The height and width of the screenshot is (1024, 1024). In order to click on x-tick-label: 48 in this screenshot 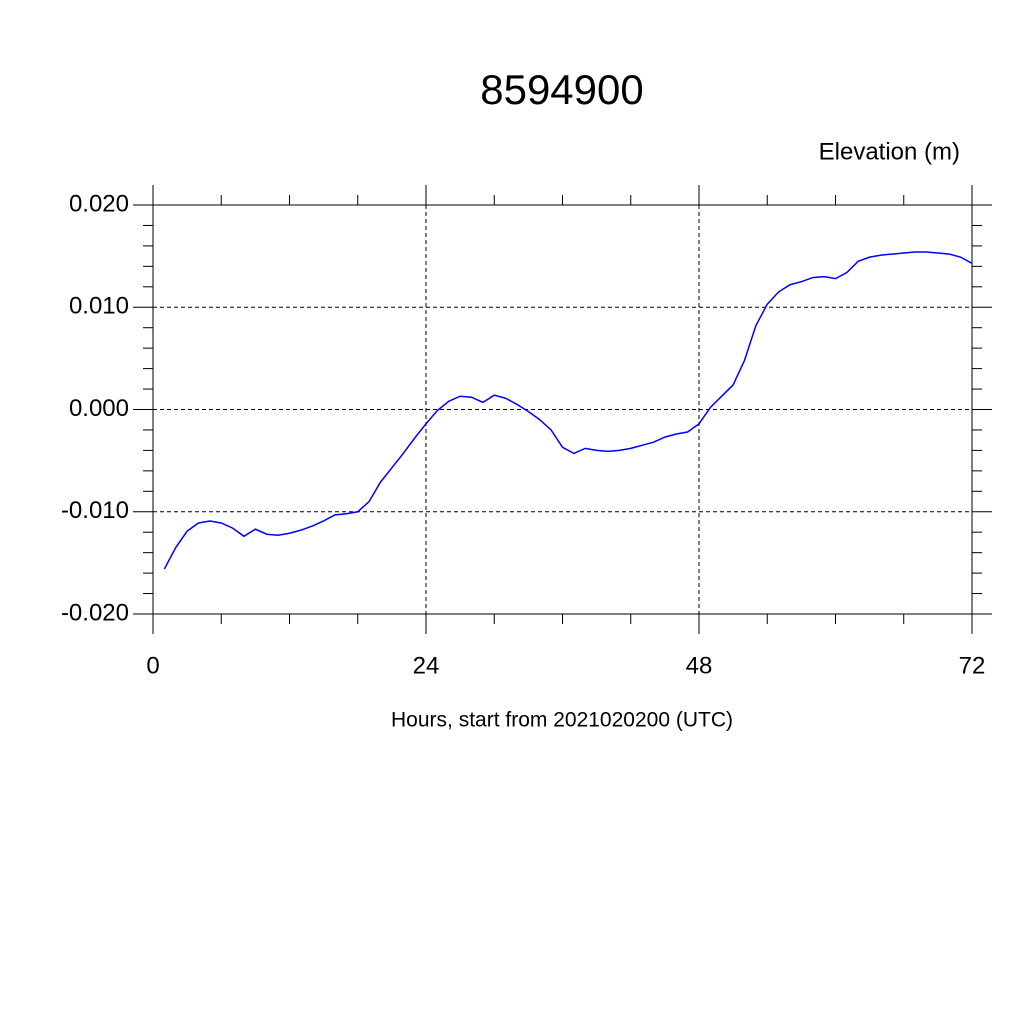, I will do `click(699, 665)`.